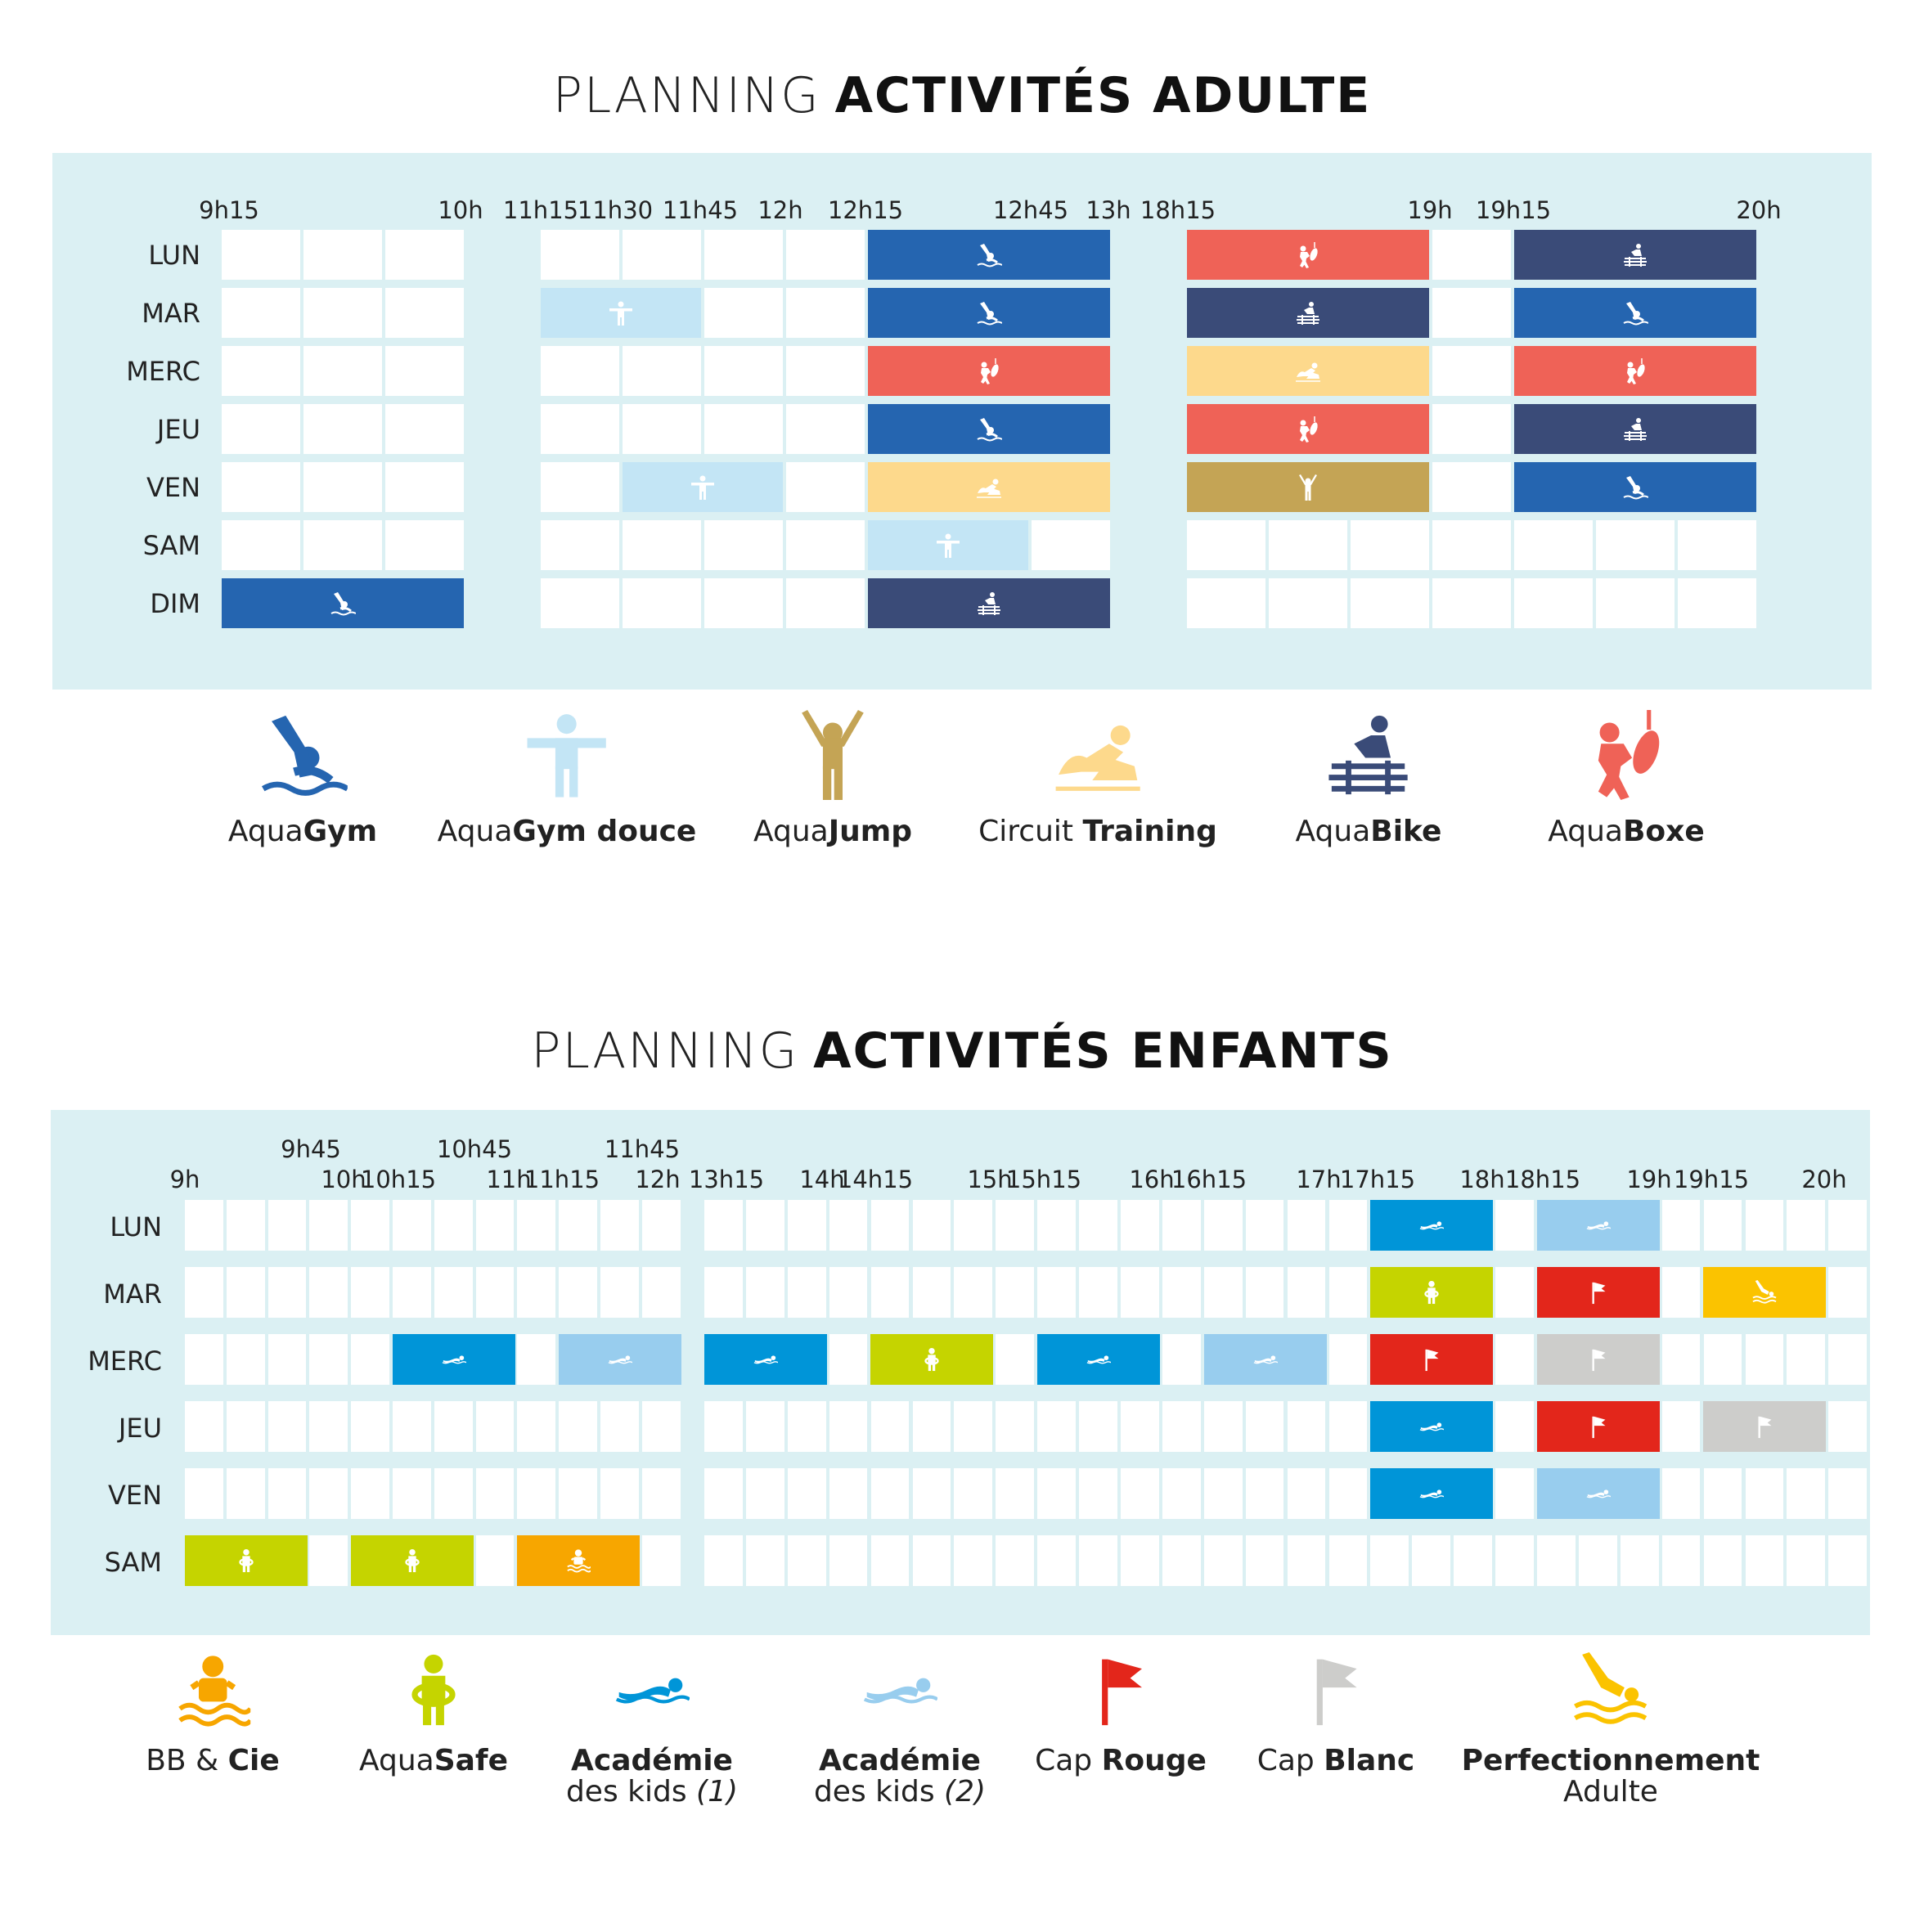 The width and height of the screenshot is (1924, 1932). I want to click on legend-aquabike: AquaBike, so click(1368, 779).